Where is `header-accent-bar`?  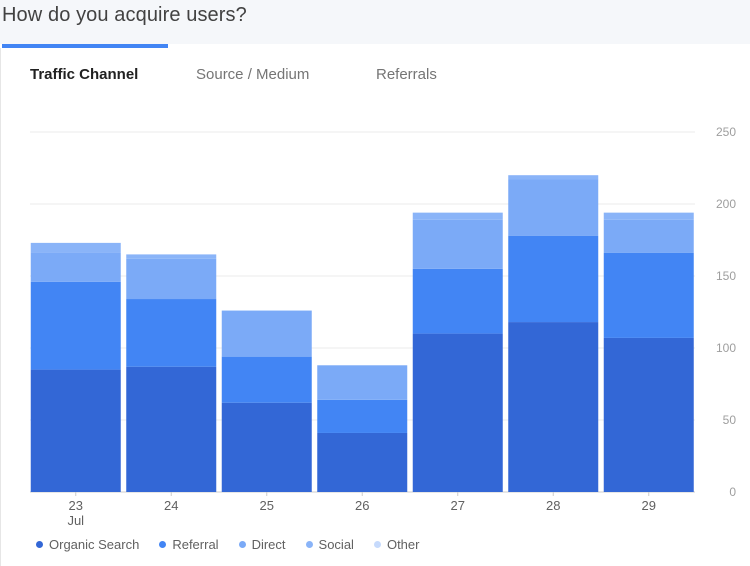 header-accent-bar is located at coordinates (85, 46).